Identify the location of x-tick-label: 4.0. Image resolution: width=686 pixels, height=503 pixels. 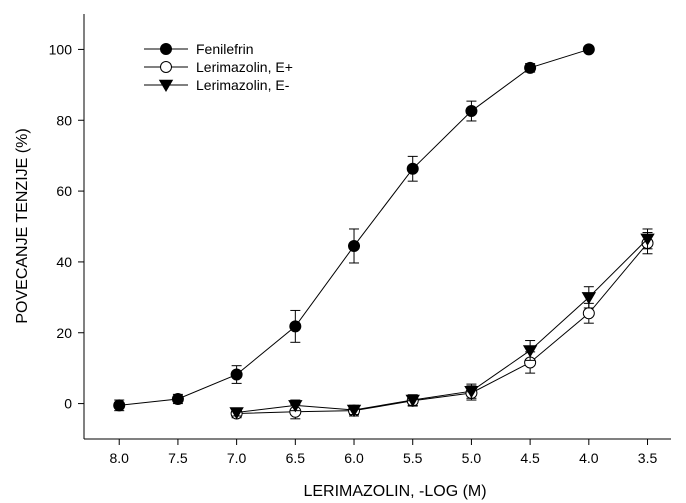
(589, 458).